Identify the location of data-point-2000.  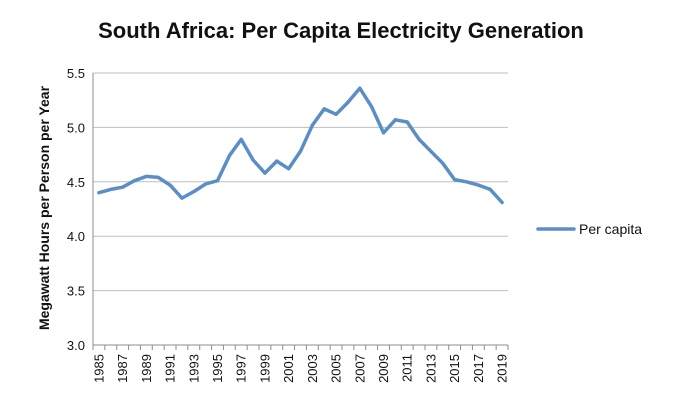
(277, 161).